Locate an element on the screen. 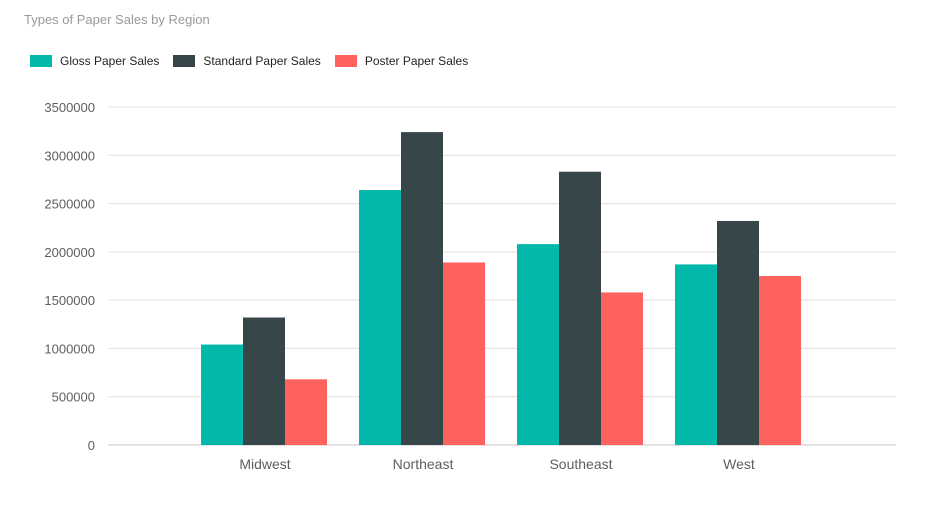 Image resolution: width=934 pixels, height=518 pixels. y-tick-label: 500000 is located at coordinates (73, 397).